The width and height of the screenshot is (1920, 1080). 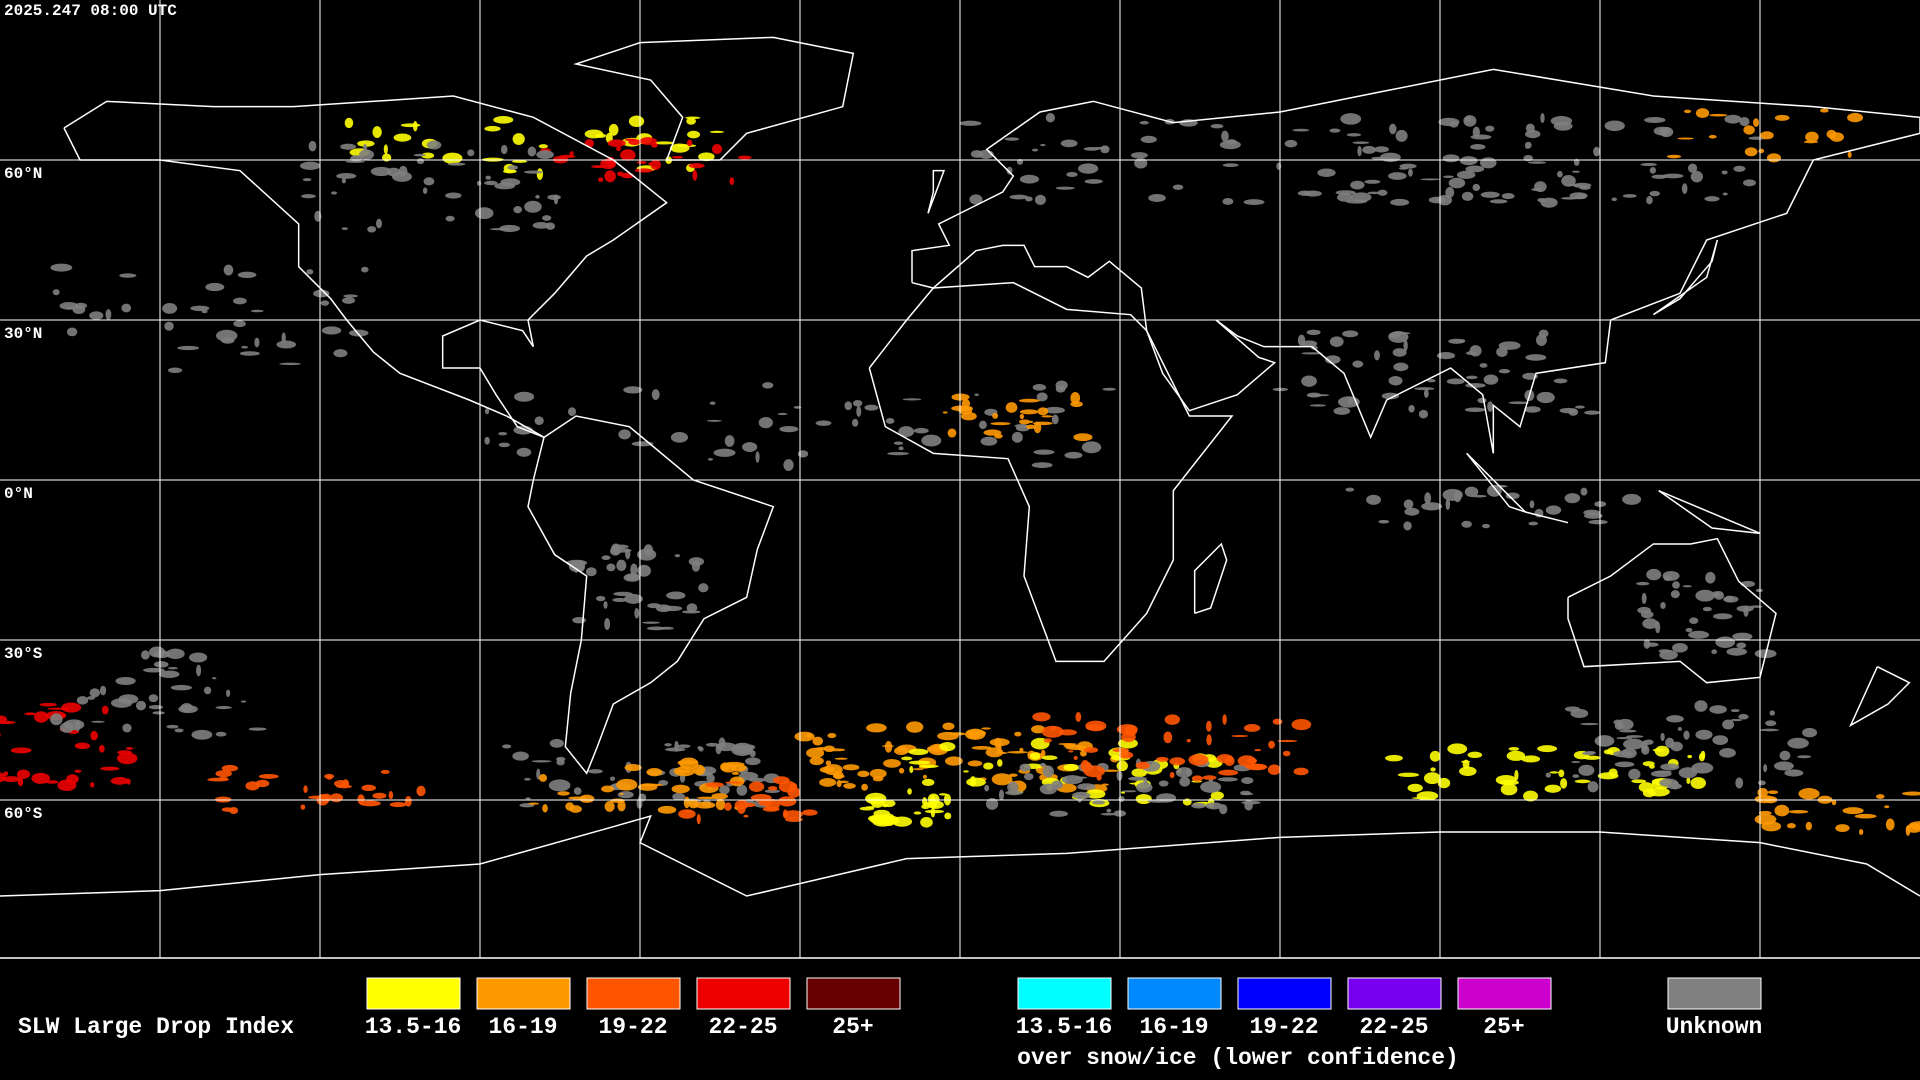 What do you see at coordinates (23, 814) in the screenshot?
I see `latitude-label: 60°S` at bounding box center [23, 814].